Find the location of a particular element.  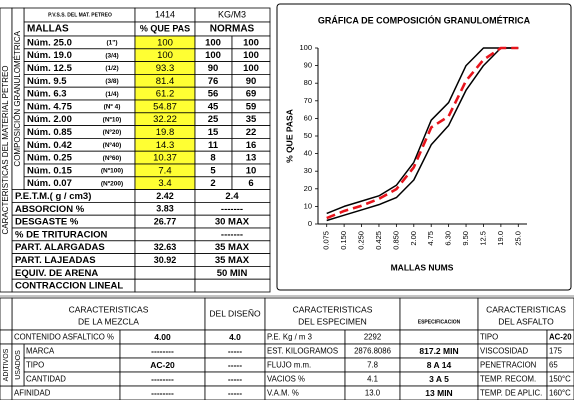

x-tick-label: 9.50 is located at coordinates (465, 238).